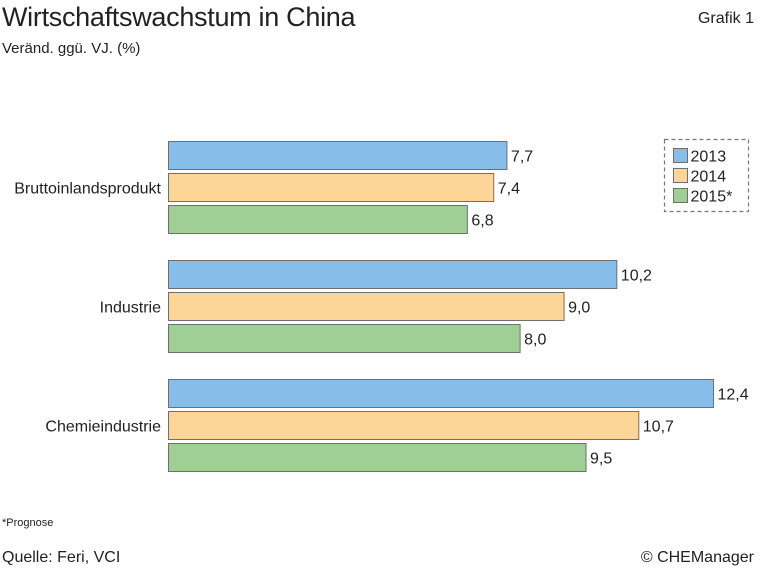  What do you see at coordinates (179, 17) in the screenshot?
I see `chart-title: Wirtschaftswachstum in China` at bounding box center [179, 17].